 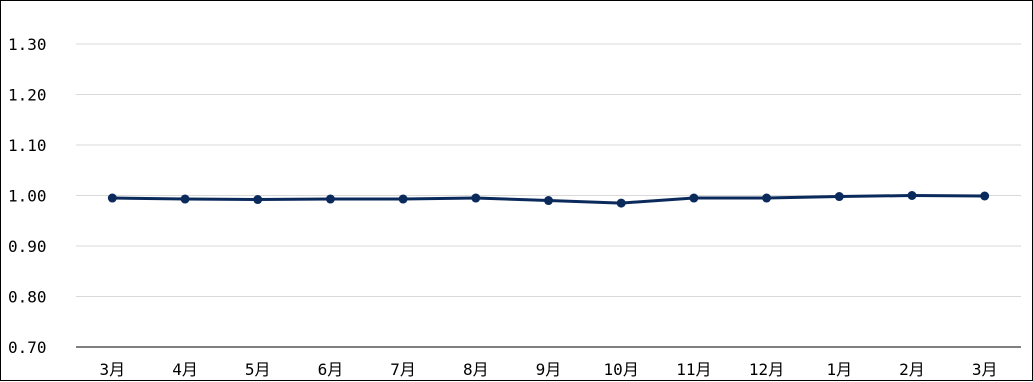 What do you see at coordinates (27, 95) in the screenshot?
I see `y-tick-label: 1.20` at bounding box center [27, 95].